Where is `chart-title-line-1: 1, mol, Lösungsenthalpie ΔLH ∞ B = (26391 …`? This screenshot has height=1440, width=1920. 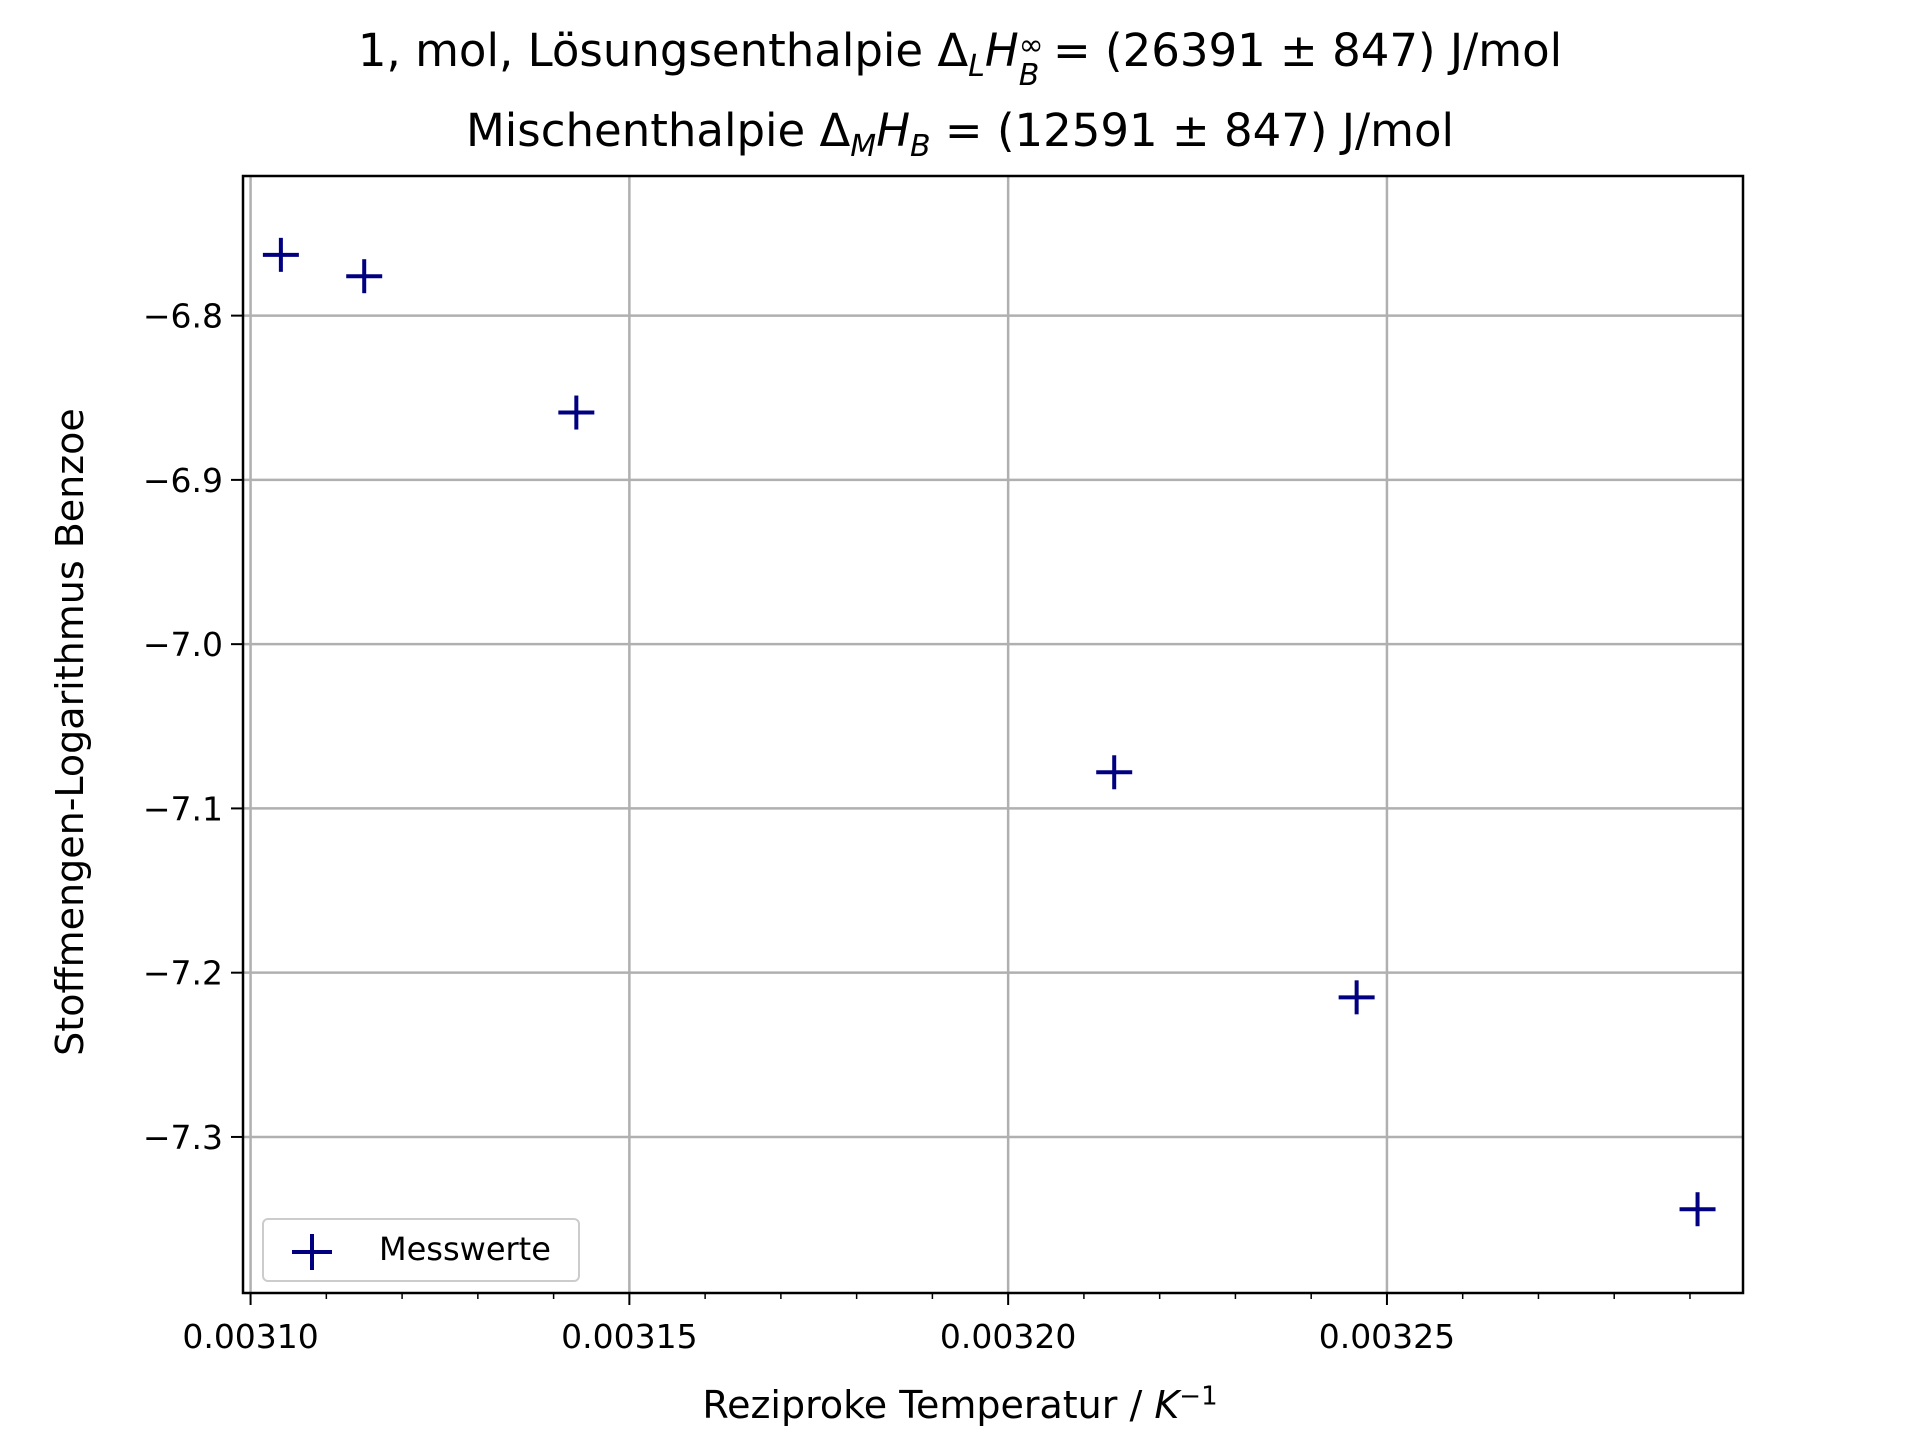
chart-title-line-1: 1, mol, Lösungsenthalpie ΔLH ∞ B = (26391 … is located at coordinates (960, 58).